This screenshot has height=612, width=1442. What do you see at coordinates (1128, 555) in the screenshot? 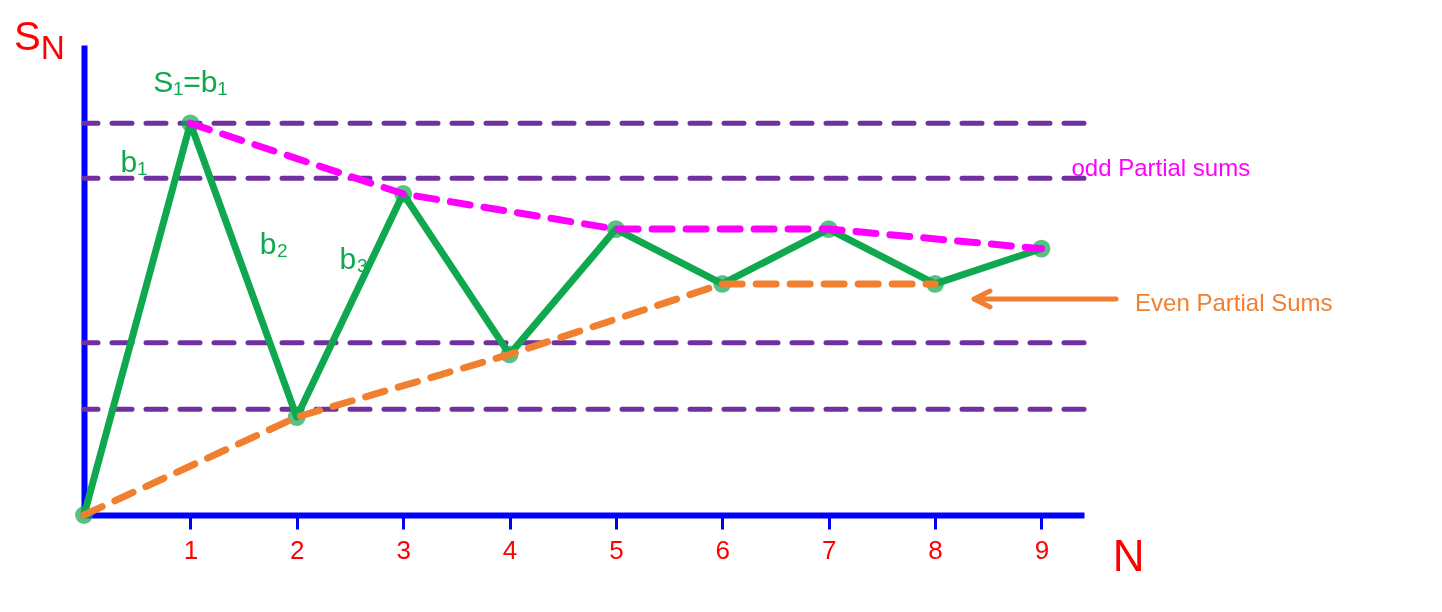
I see `x-axis-title: N` at bounding box center [1128, 555].